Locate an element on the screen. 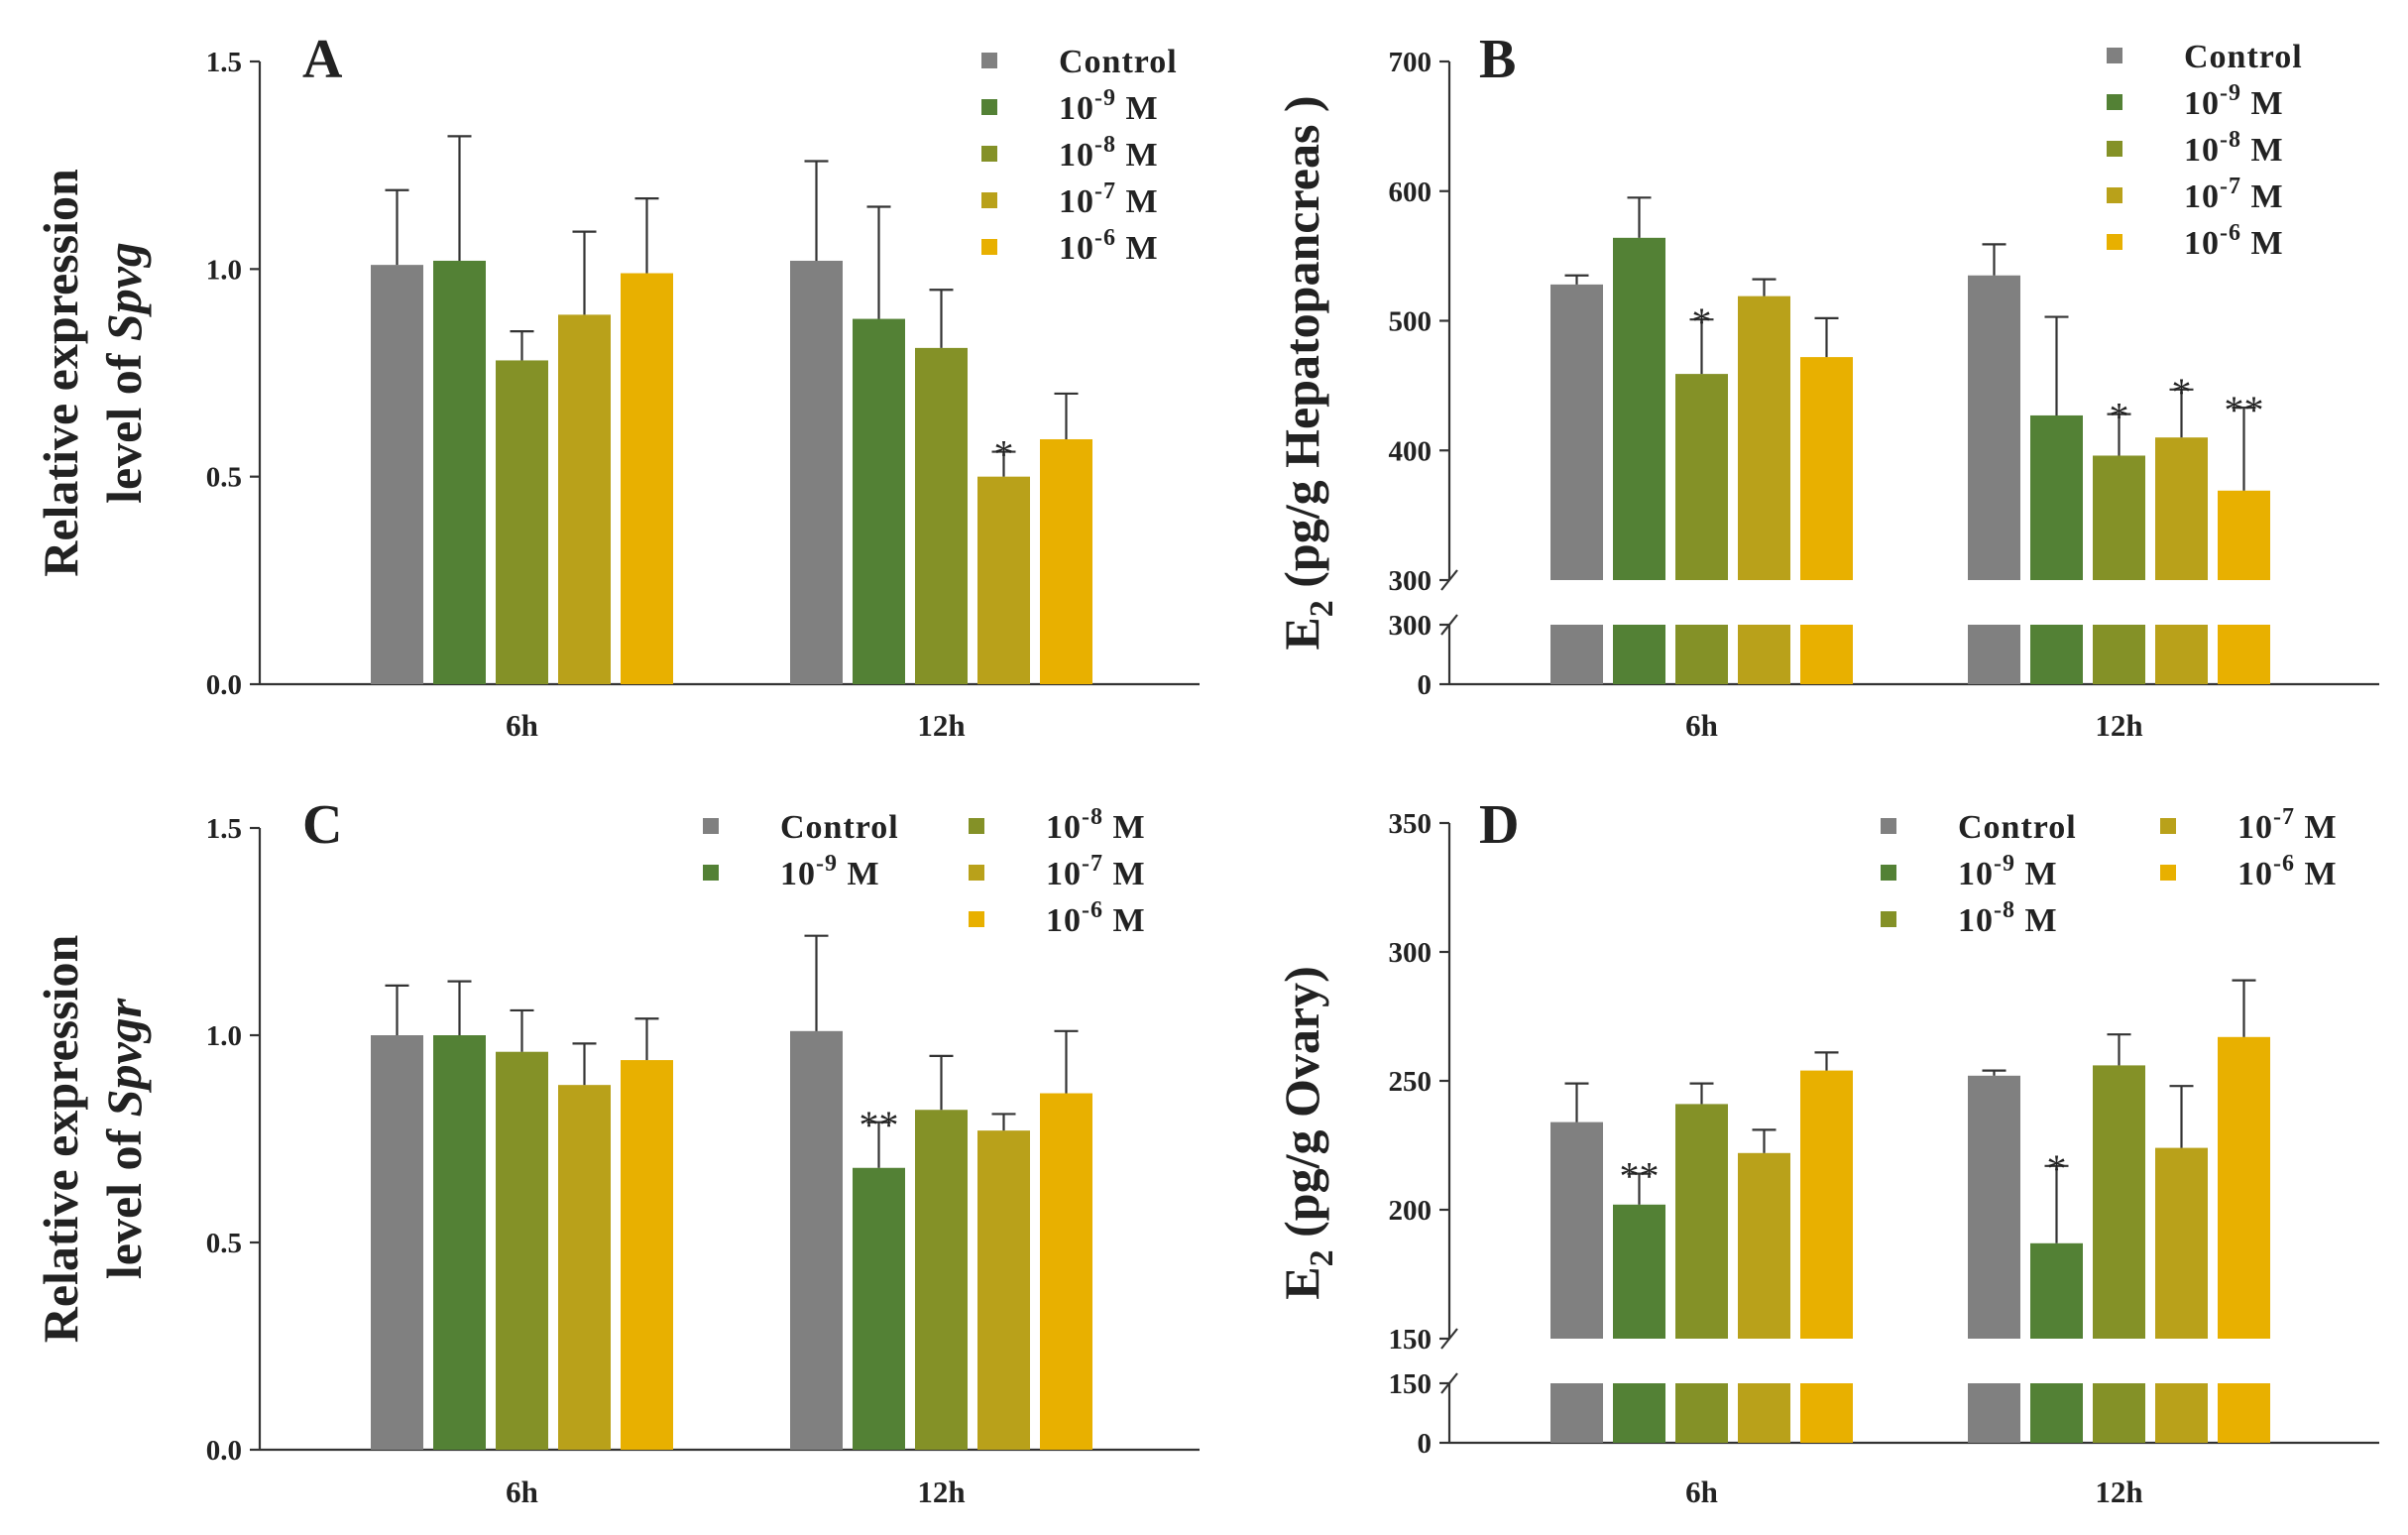  legend-A: Control 10-9 M 10-8 M10-7 M 10-6 M is located at coordinates (1079, 155).